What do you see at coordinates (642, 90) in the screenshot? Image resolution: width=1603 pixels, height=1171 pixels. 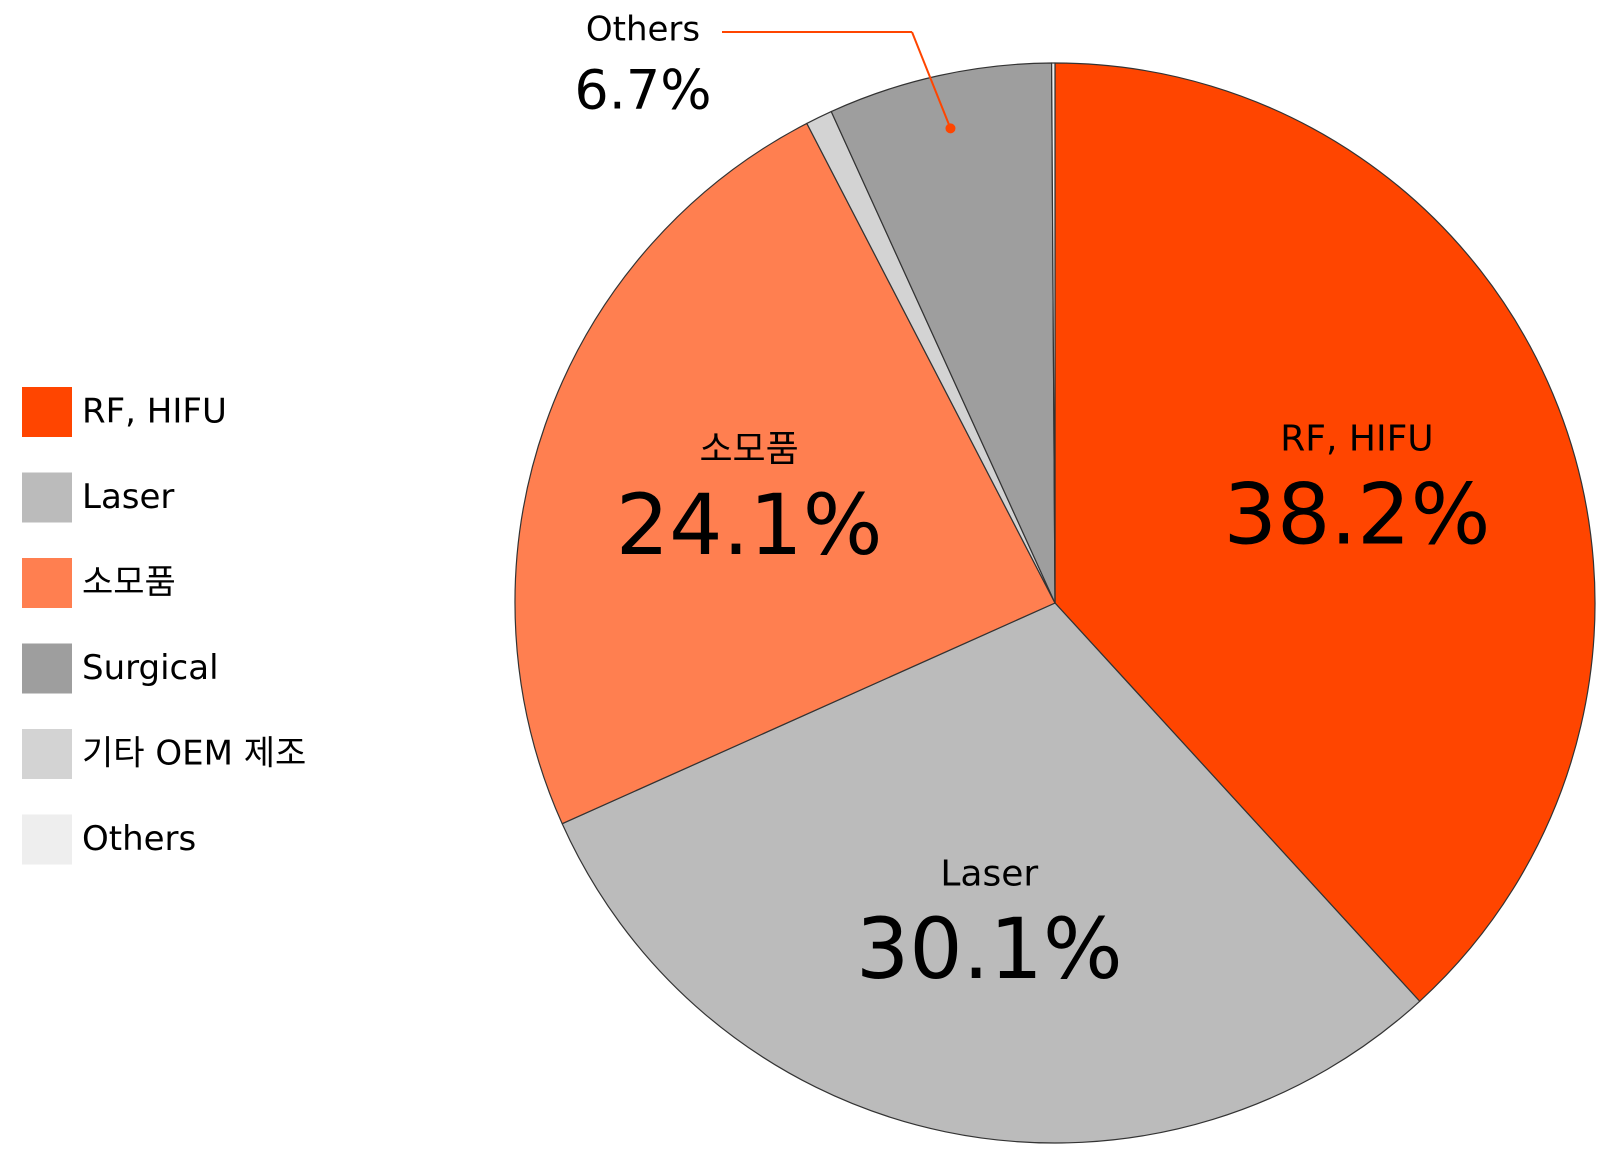 I see `value-label: 6.7%` at bounding box center [642, 90].